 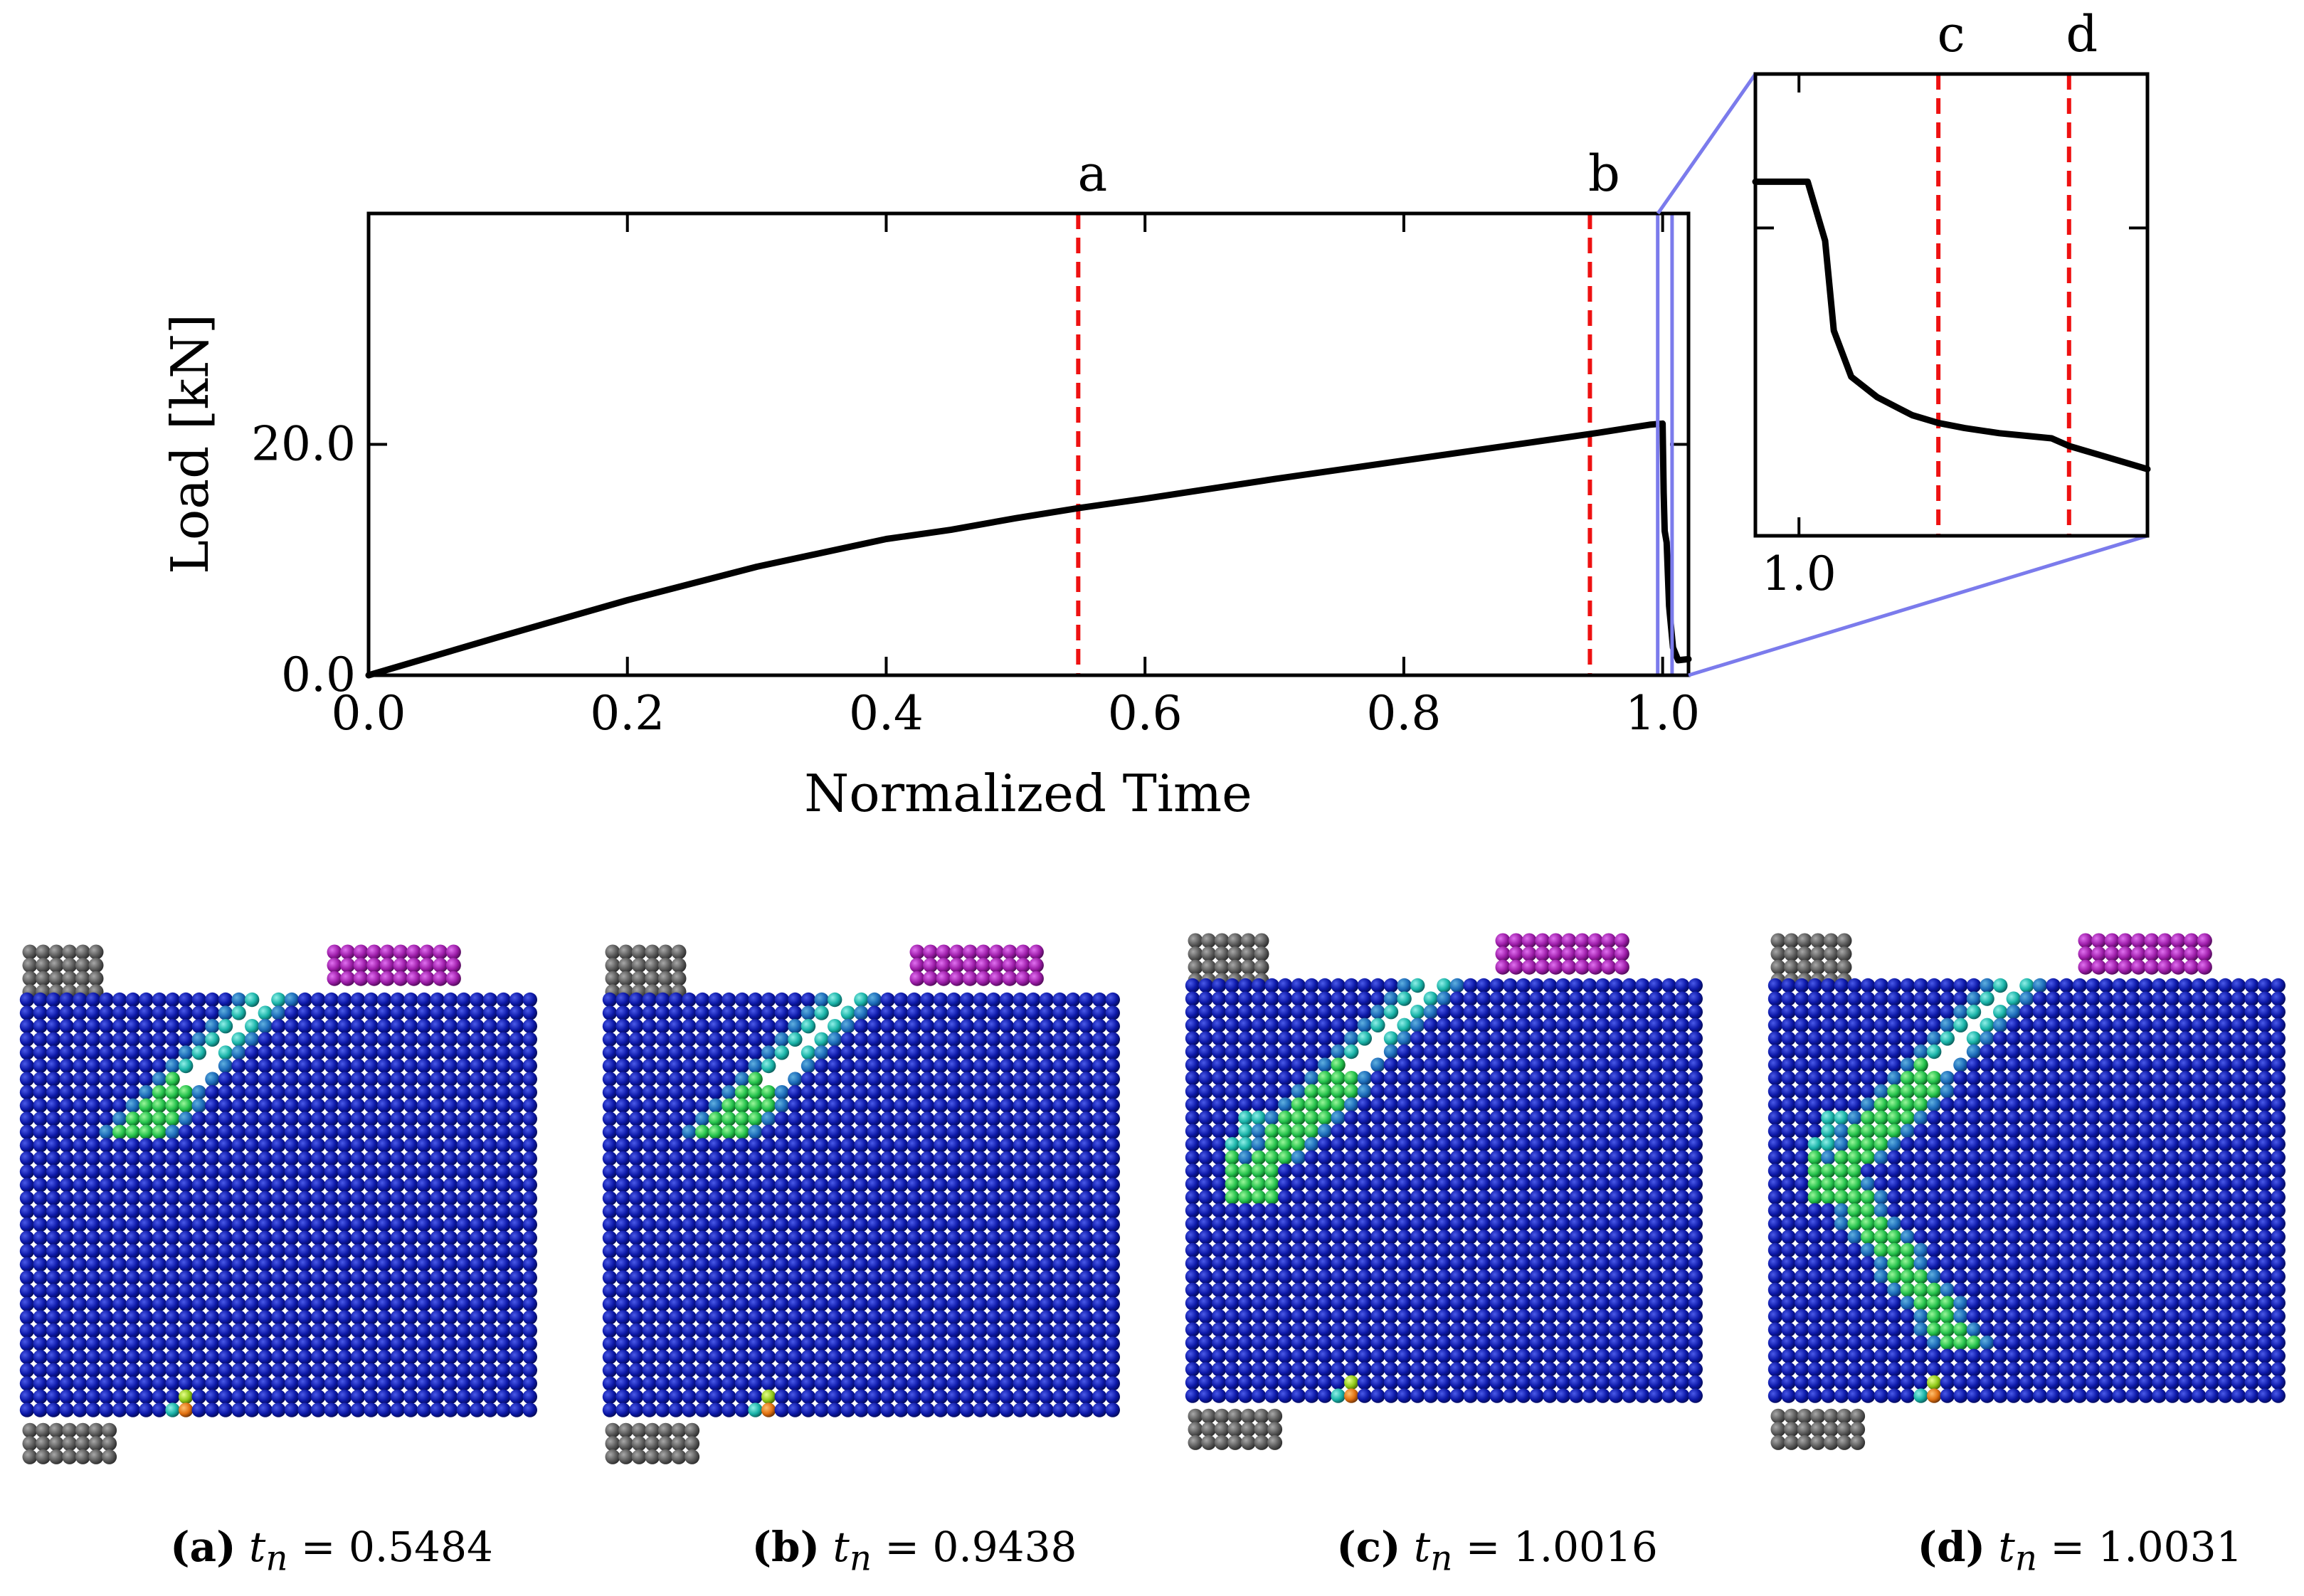 What do you see at coordinates (1444, 1192) in the screenshot?
I see `particle-panel-c` at bounding box center [1444, 1192].